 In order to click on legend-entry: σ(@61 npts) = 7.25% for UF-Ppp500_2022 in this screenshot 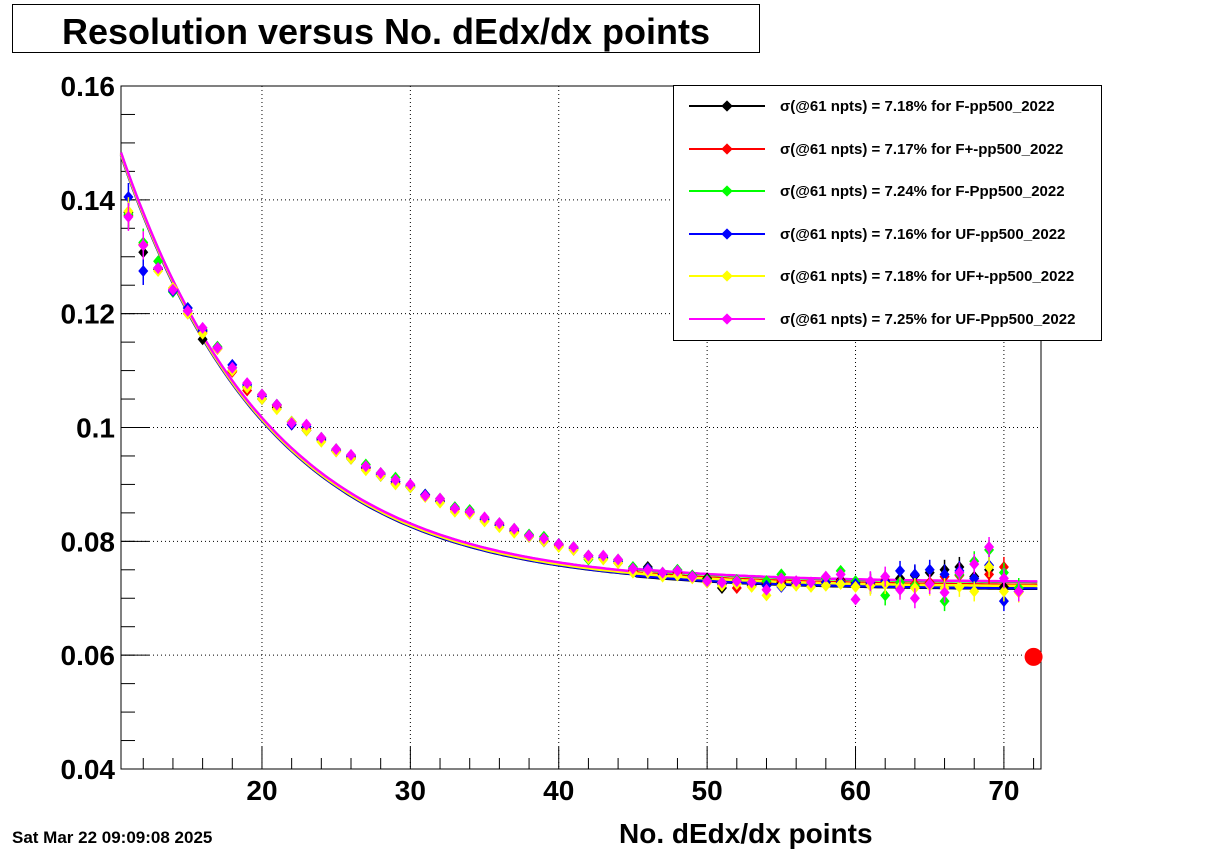, I will do `click(887, 319)`.